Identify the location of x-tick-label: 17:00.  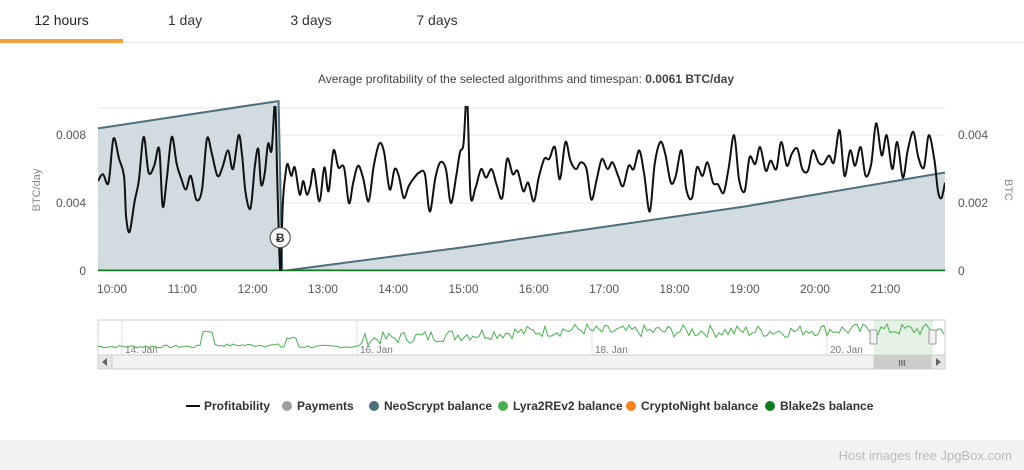
(604, 289).